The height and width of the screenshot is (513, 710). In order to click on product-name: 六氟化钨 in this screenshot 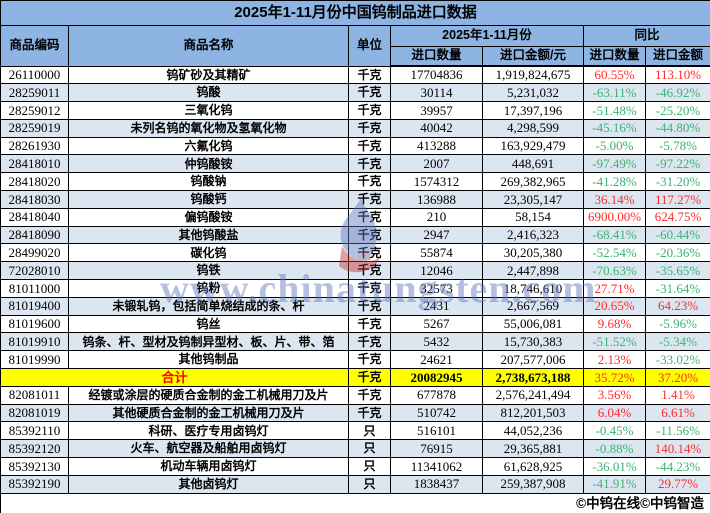, I will do `click(208, 146)`.